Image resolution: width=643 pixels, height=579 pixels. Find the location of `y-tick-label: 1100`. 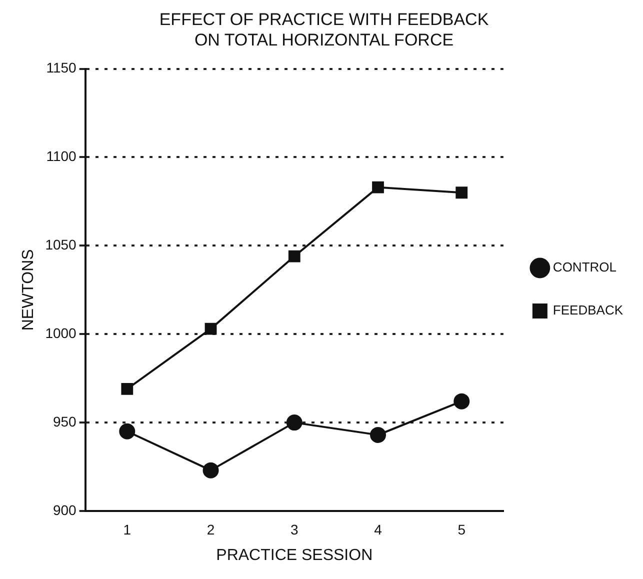

y-tick-label: 1100 is located at coordinates (61, 156).